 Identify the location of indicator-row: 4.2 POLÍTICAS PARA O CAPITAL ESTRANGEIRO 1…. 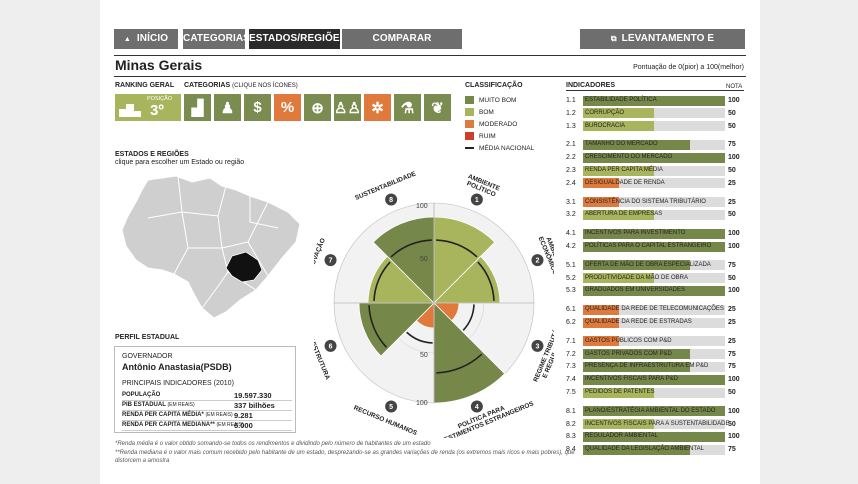
(655, 246).